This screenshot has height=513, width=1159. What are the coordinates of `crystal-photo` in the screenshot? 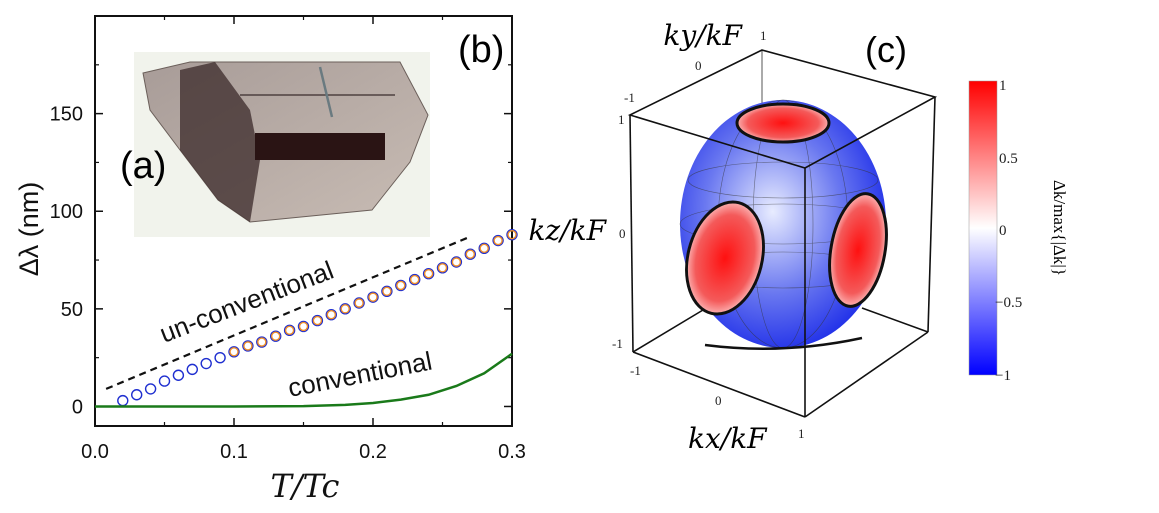 It's located at (282, 144).